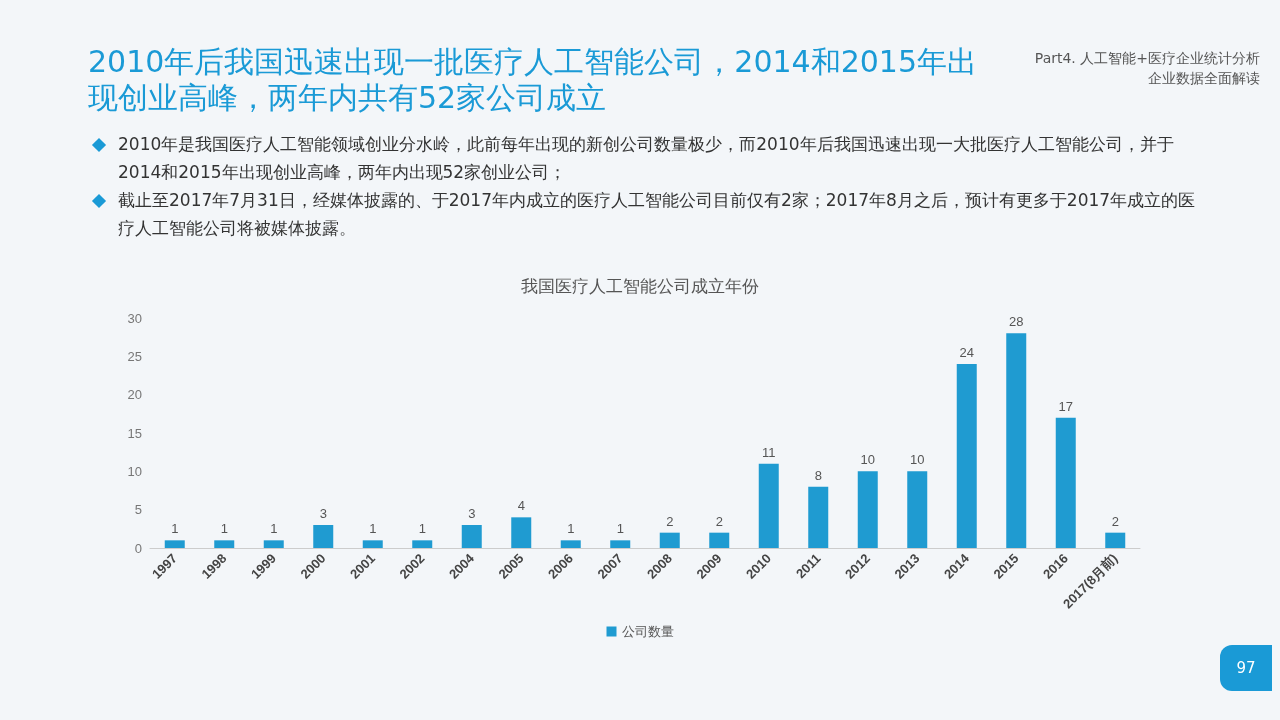 The image size is (1280, 720). I want to click on y-tick-label: 5, so click(138, 510).